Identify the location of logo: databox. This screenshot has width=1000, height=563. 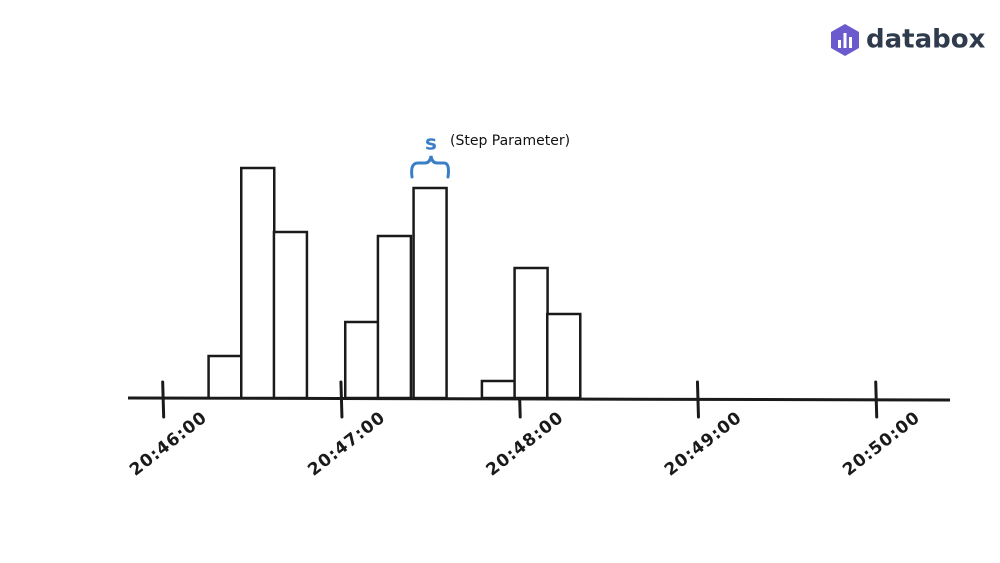
(908, 40).